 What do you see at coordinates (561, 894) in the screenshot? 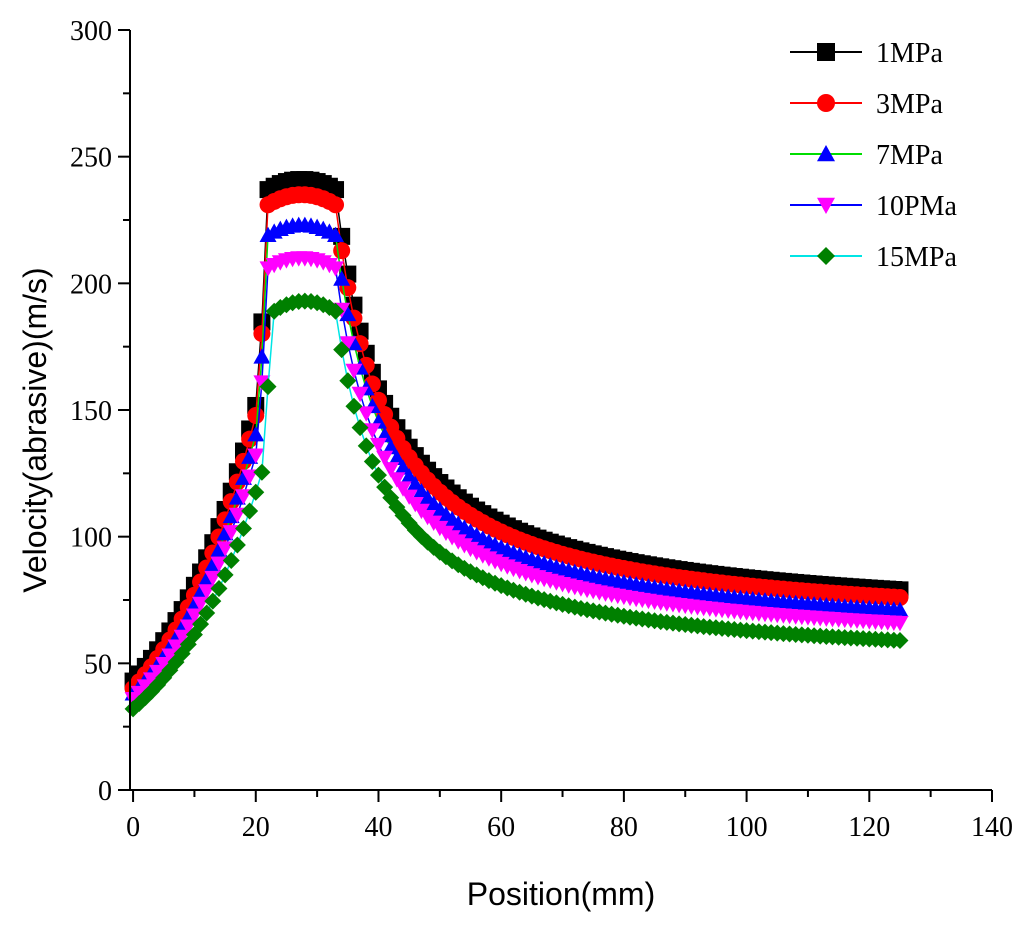
I see `x-axis-label: Position(mm)` at bounding box center [561, 894].